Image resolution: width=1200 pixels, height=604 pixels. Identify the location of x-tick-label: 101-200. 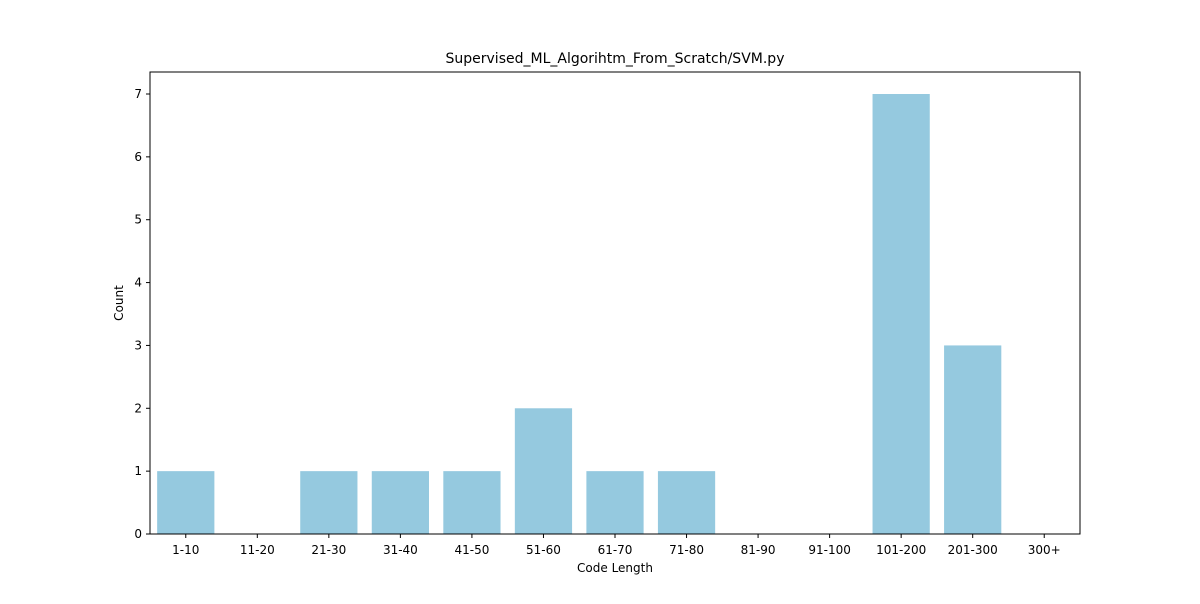
(901, 550).